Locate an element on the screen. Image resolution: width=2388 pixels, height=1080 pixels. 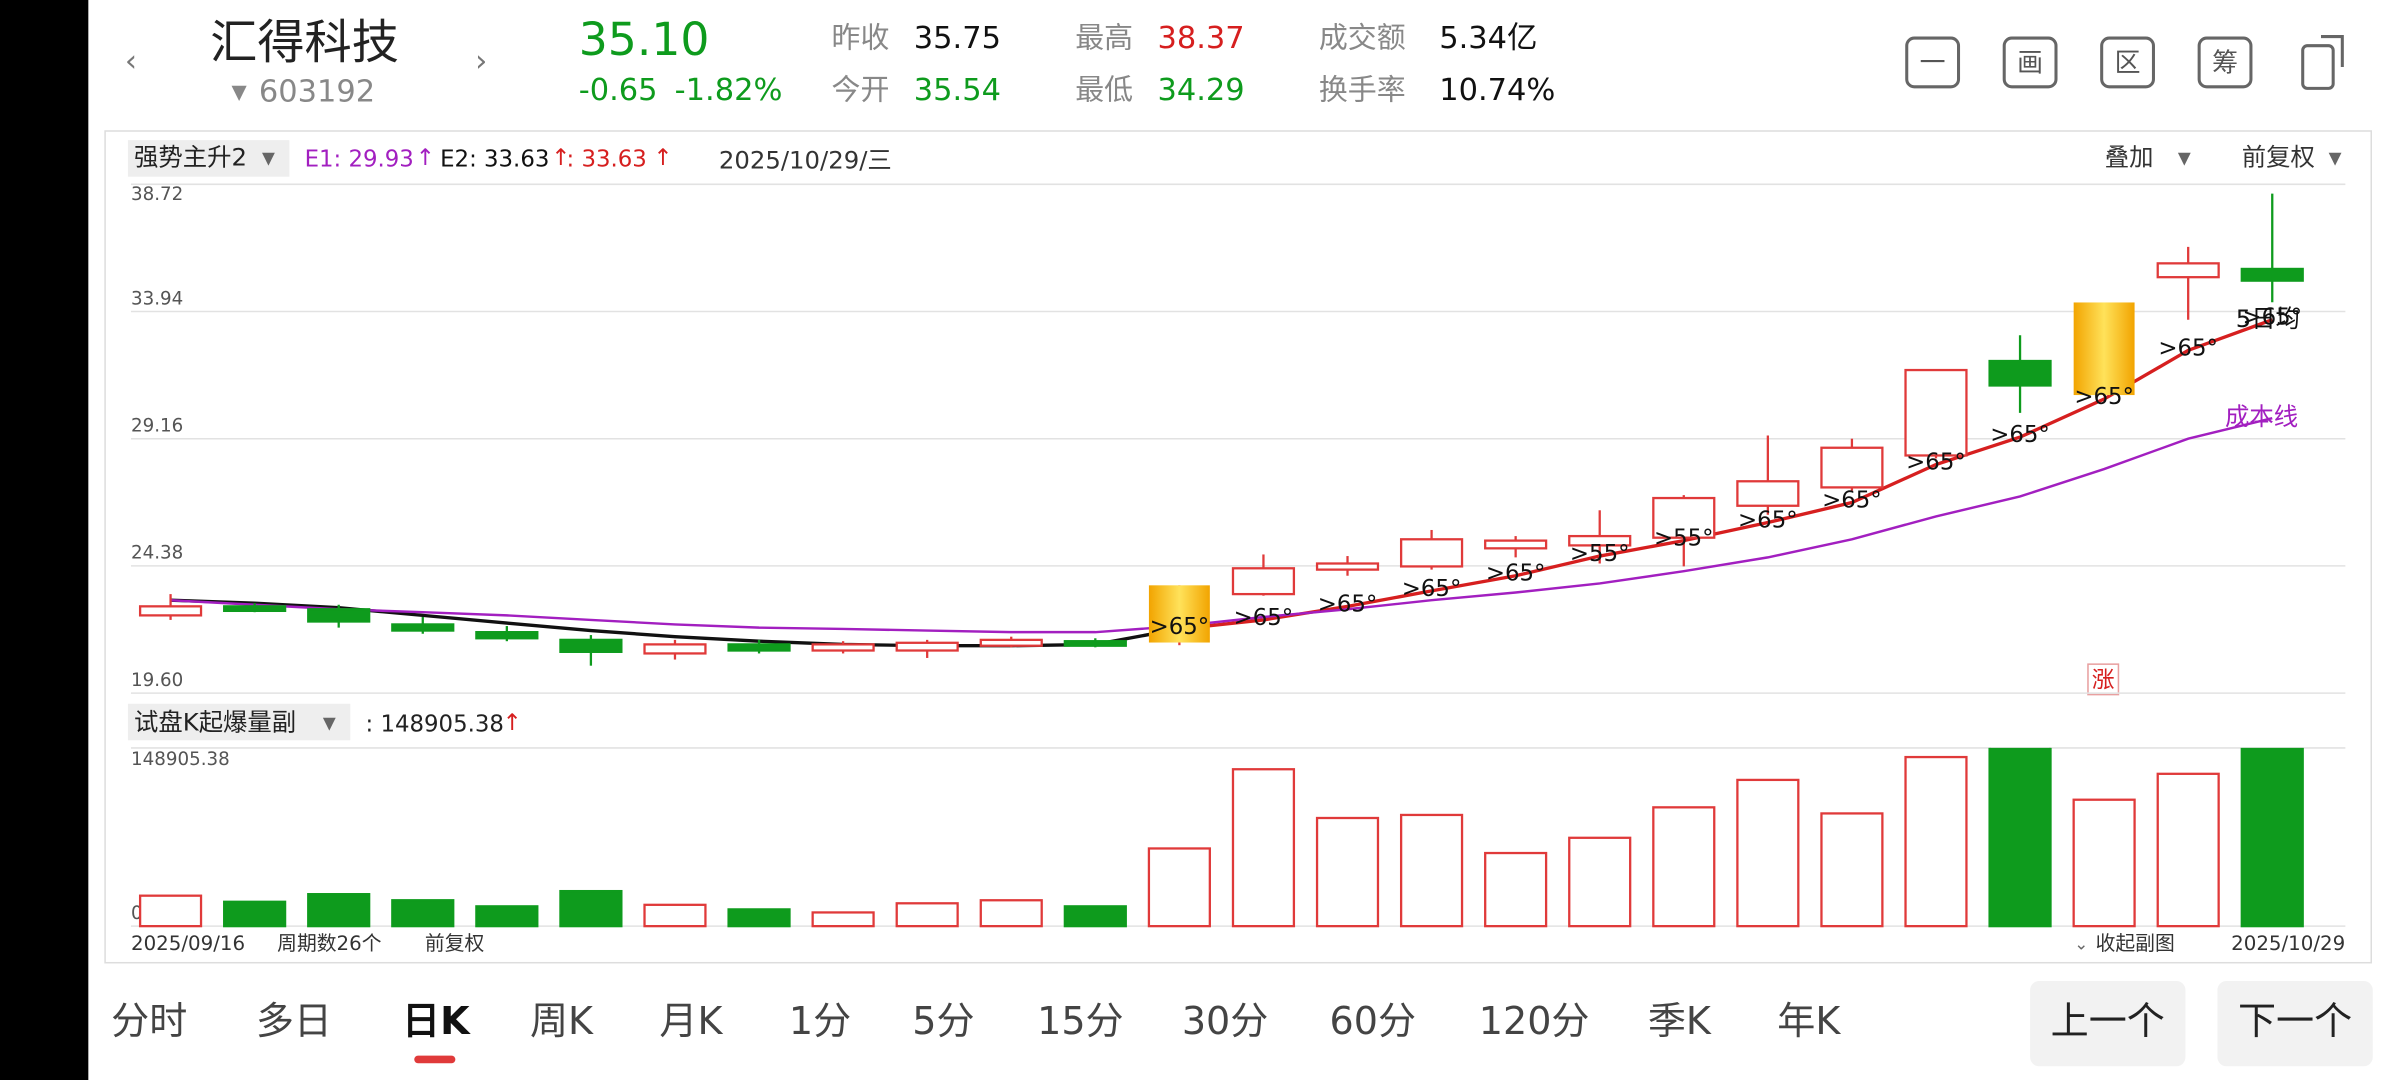
series-label: 成本线 is located at coordinates (2261, 416).